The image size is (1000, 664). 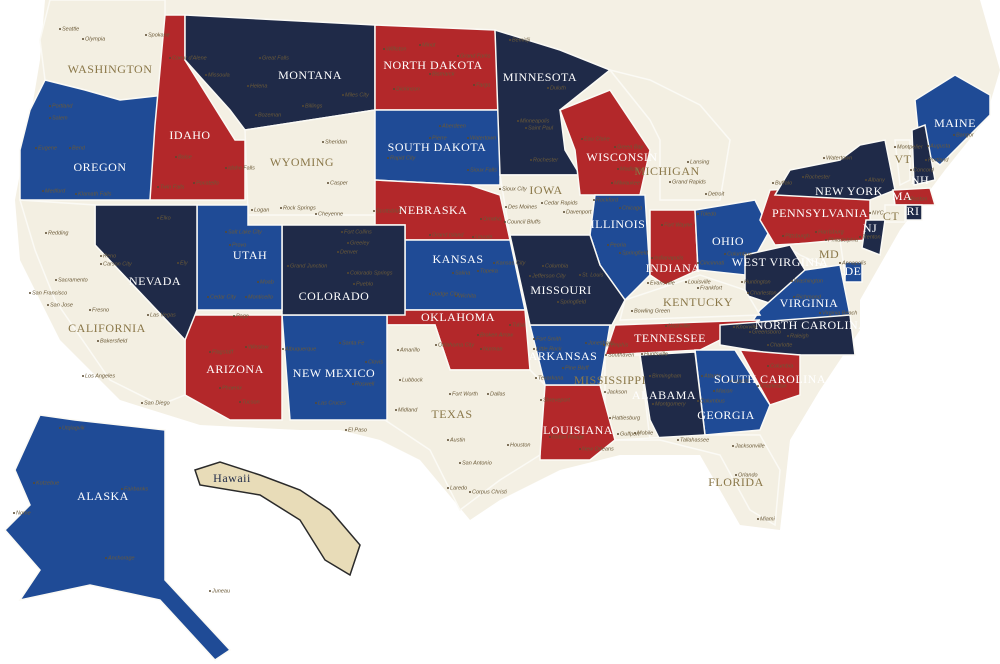 What do you see at coordinates (902, 196) in the screenshot?
I see `state-label: MA` at bounding box center [902, 196].